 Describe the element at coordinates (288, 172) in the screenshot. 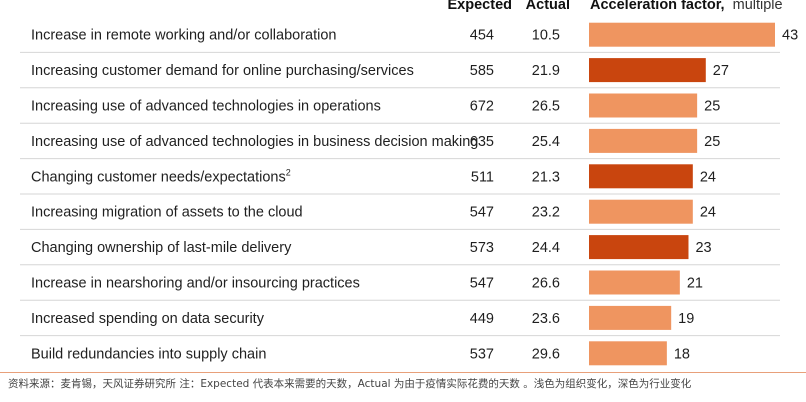

I see `row-label-footnote: 2` at that location.